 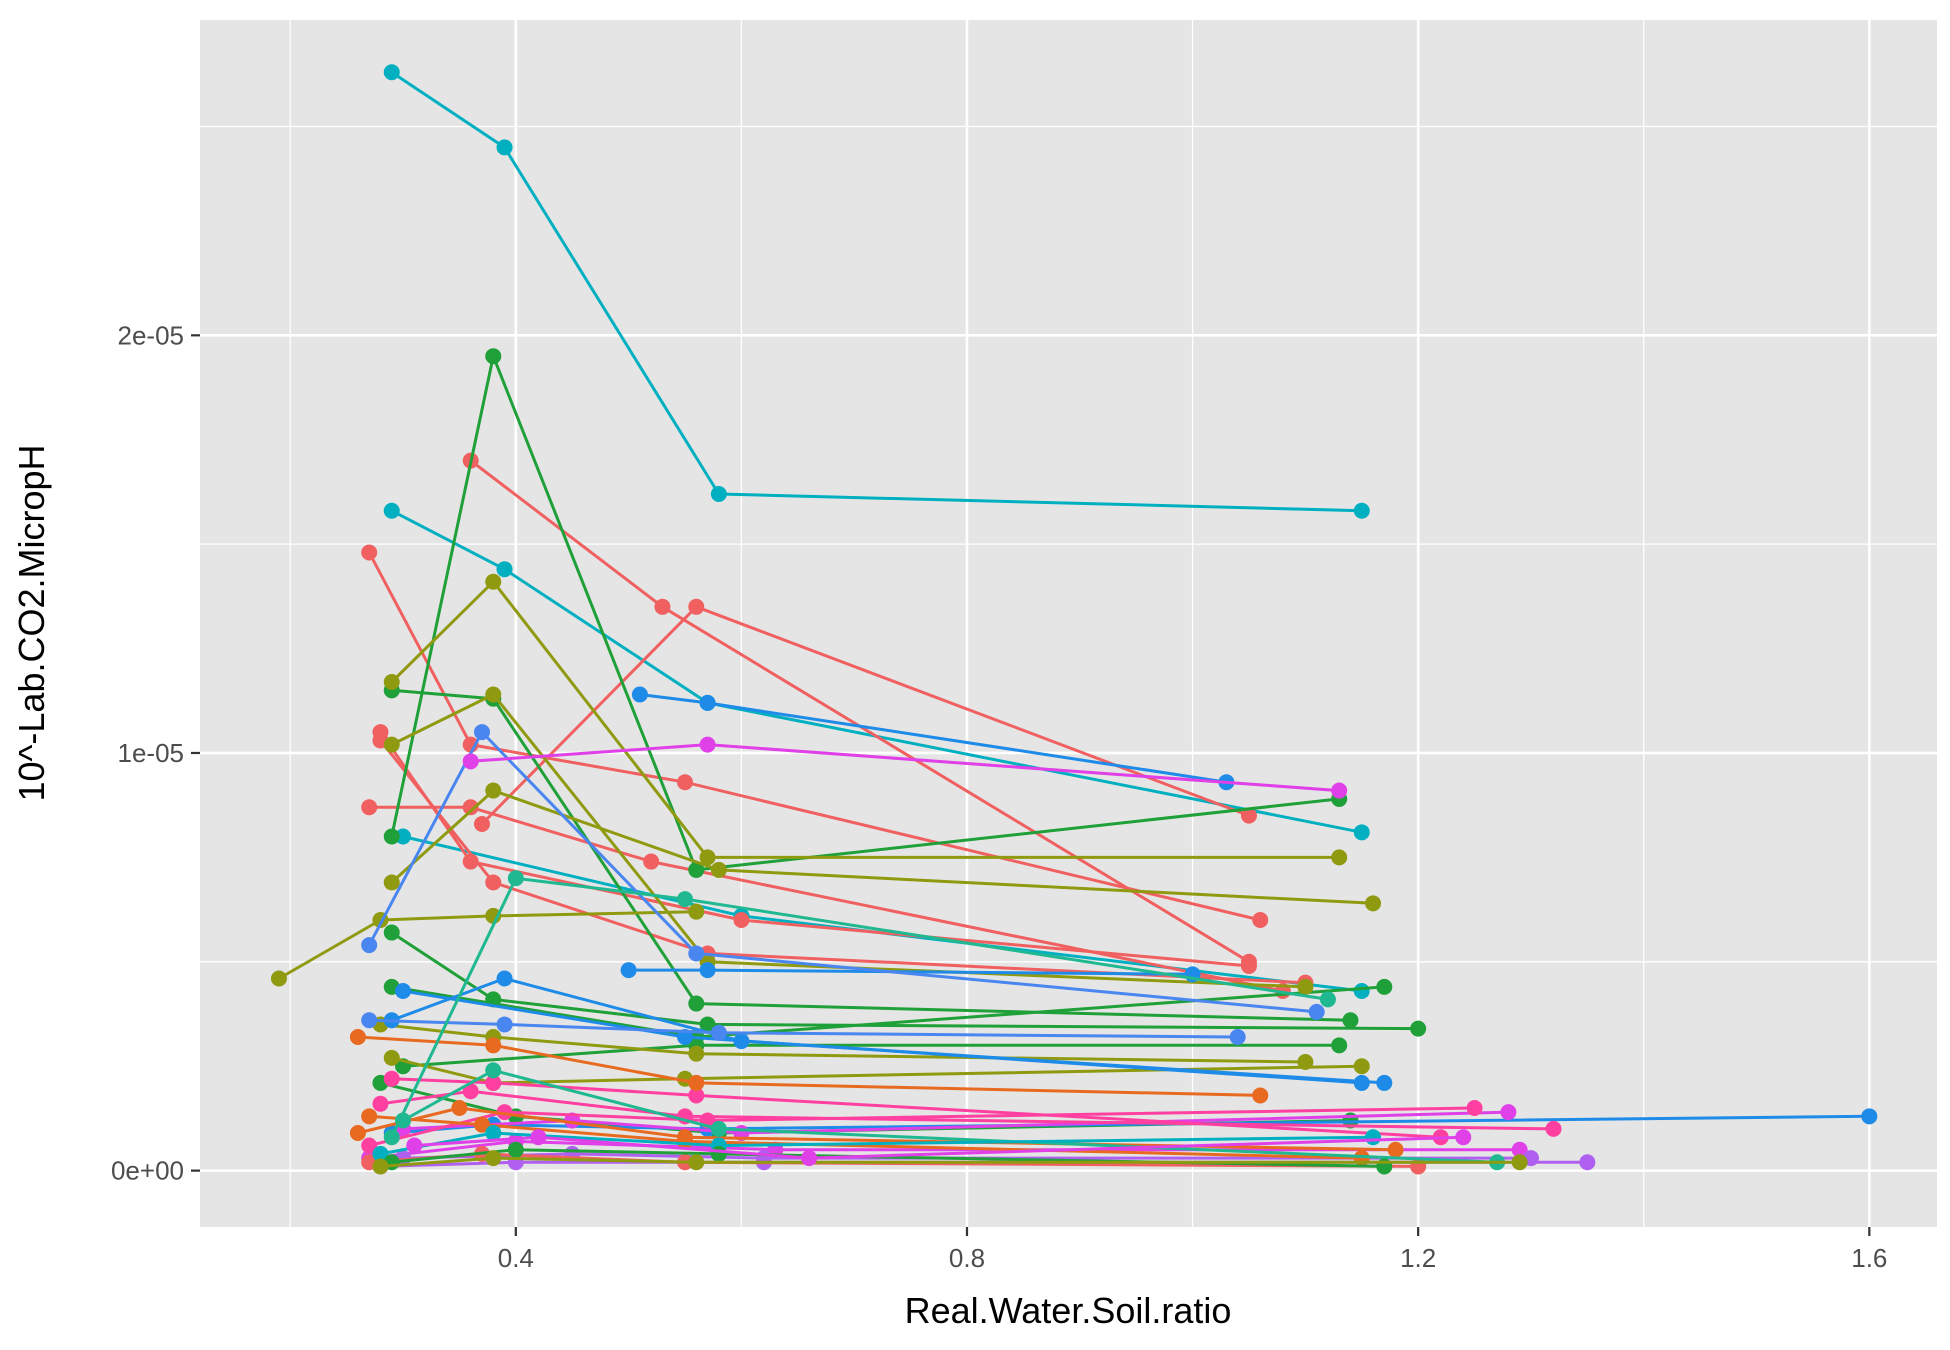 I want to click on x-tick-label: 0.4, so click(x=516, y=1258).